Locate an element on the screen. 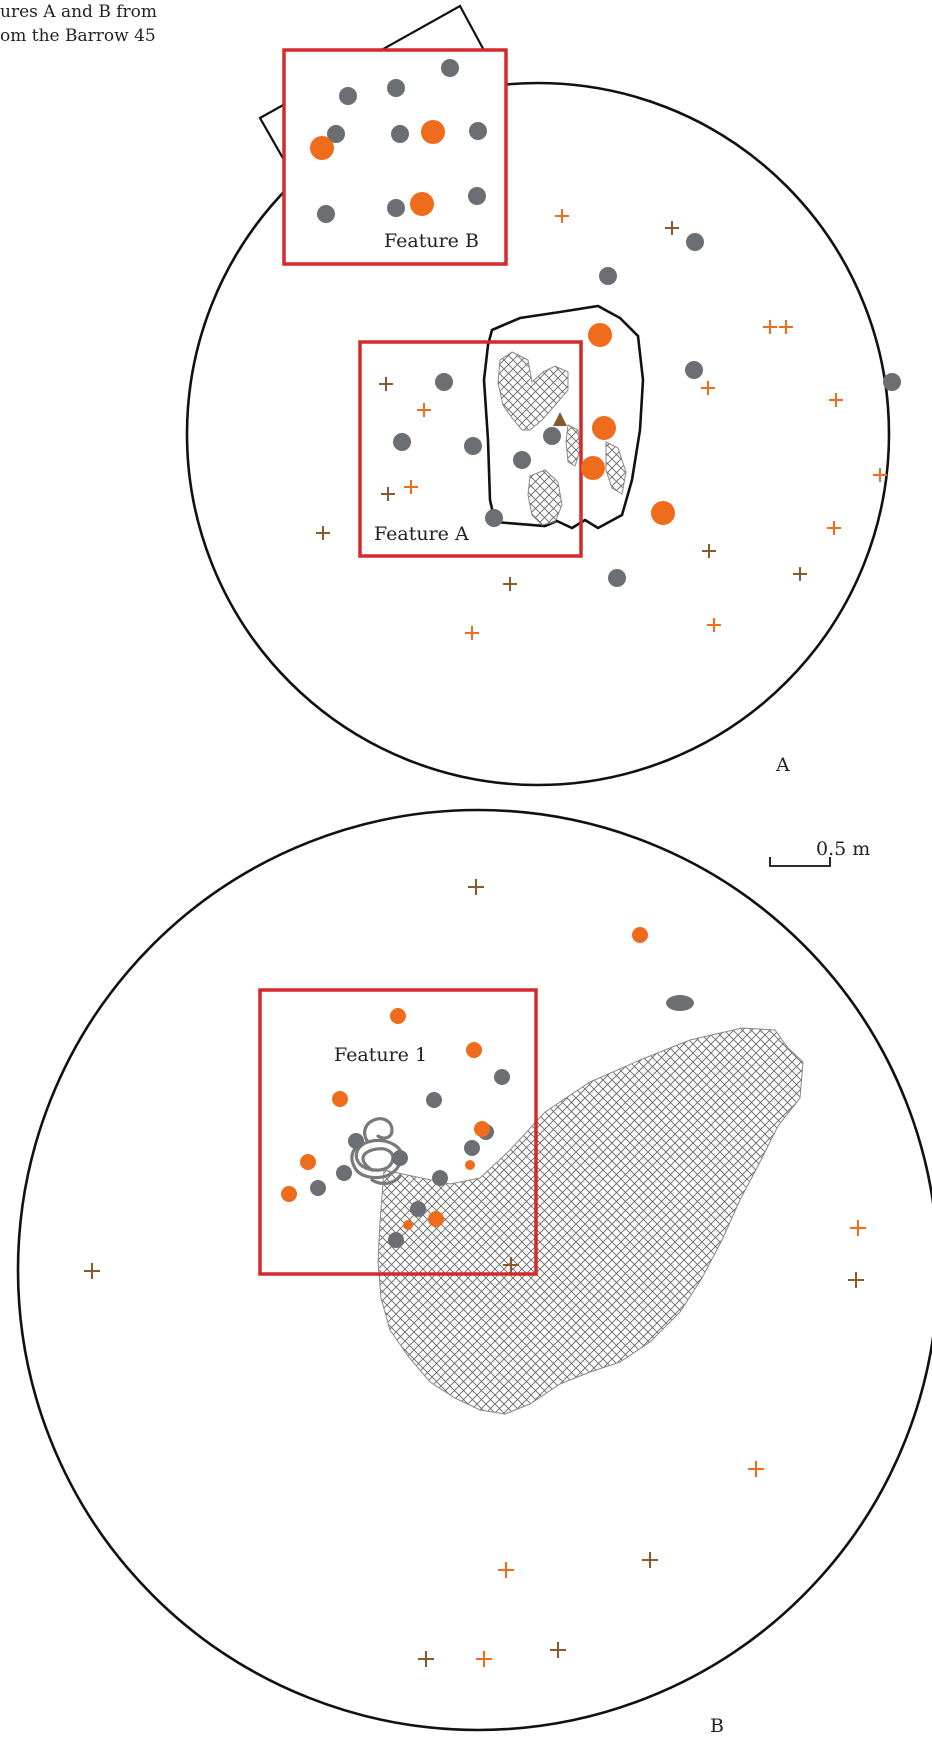  panel-a-letter: A is located at coordinates (782, 765).